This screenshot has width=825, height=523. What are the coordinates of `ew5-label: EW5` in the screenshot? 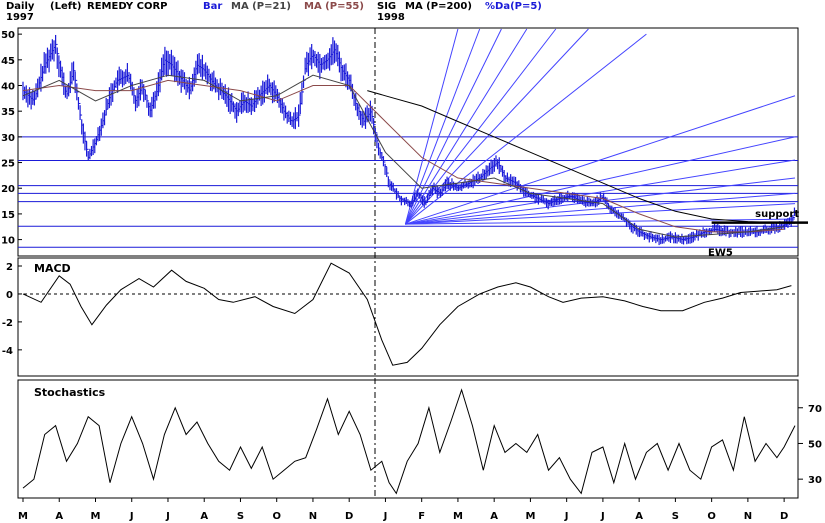 It's located at (720, 253).